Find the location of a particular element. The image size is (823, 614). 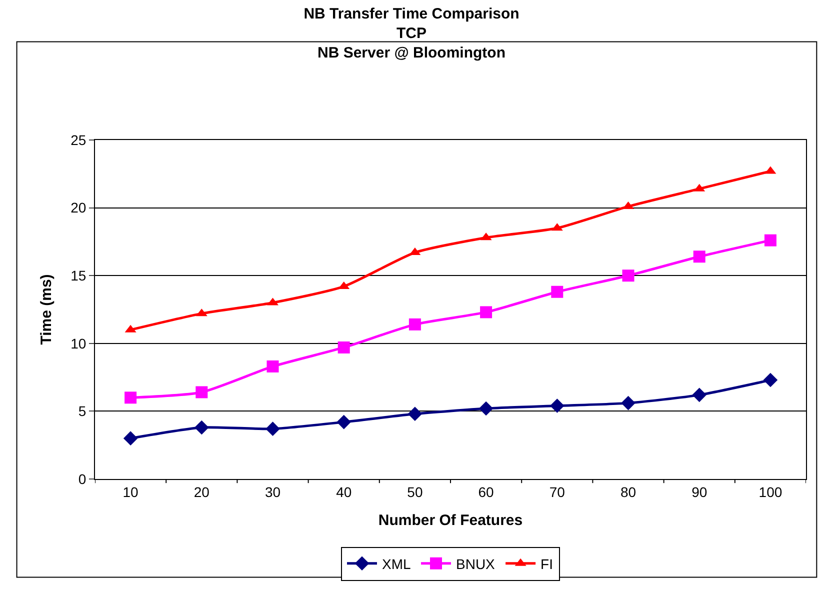

y-tick-label: 20 is located at coordinates (78, 208).